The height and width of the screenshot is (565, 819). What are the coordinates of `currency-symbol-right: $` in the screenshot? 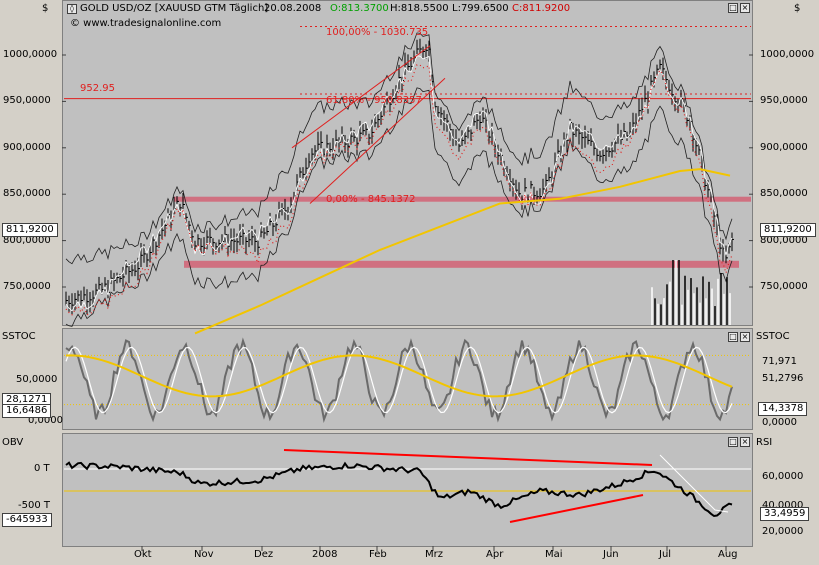 It's located at (797, 8).